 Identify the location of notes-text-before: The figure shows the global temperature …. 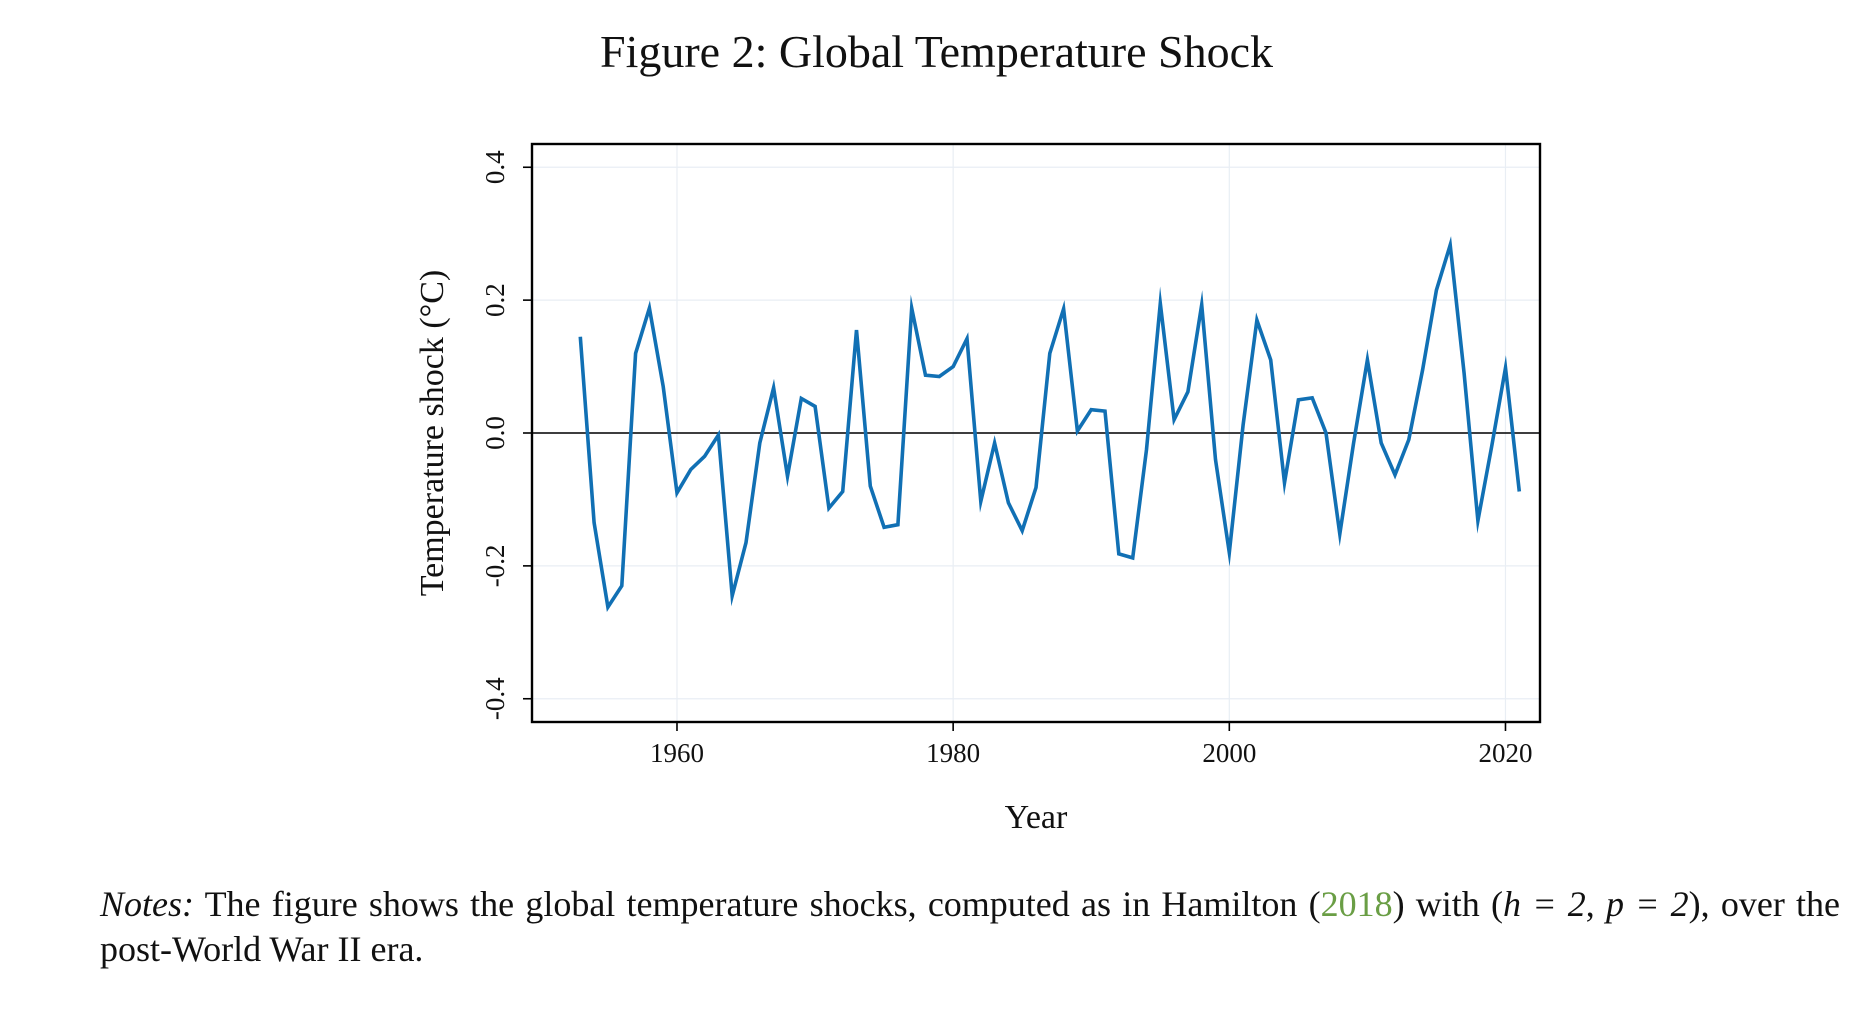
(762, 904).